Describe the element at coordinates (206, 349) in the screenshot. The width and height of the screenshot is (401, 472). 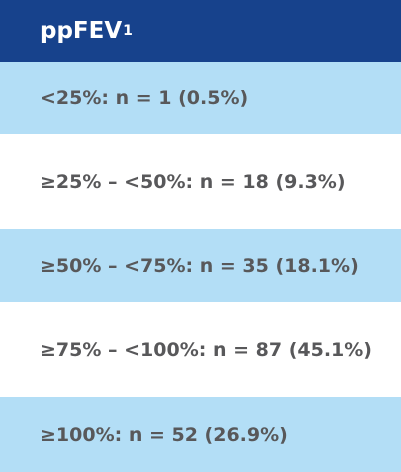
I see `row-text: ≥75% – <100%: n = 87 (45.1%)` at that location.